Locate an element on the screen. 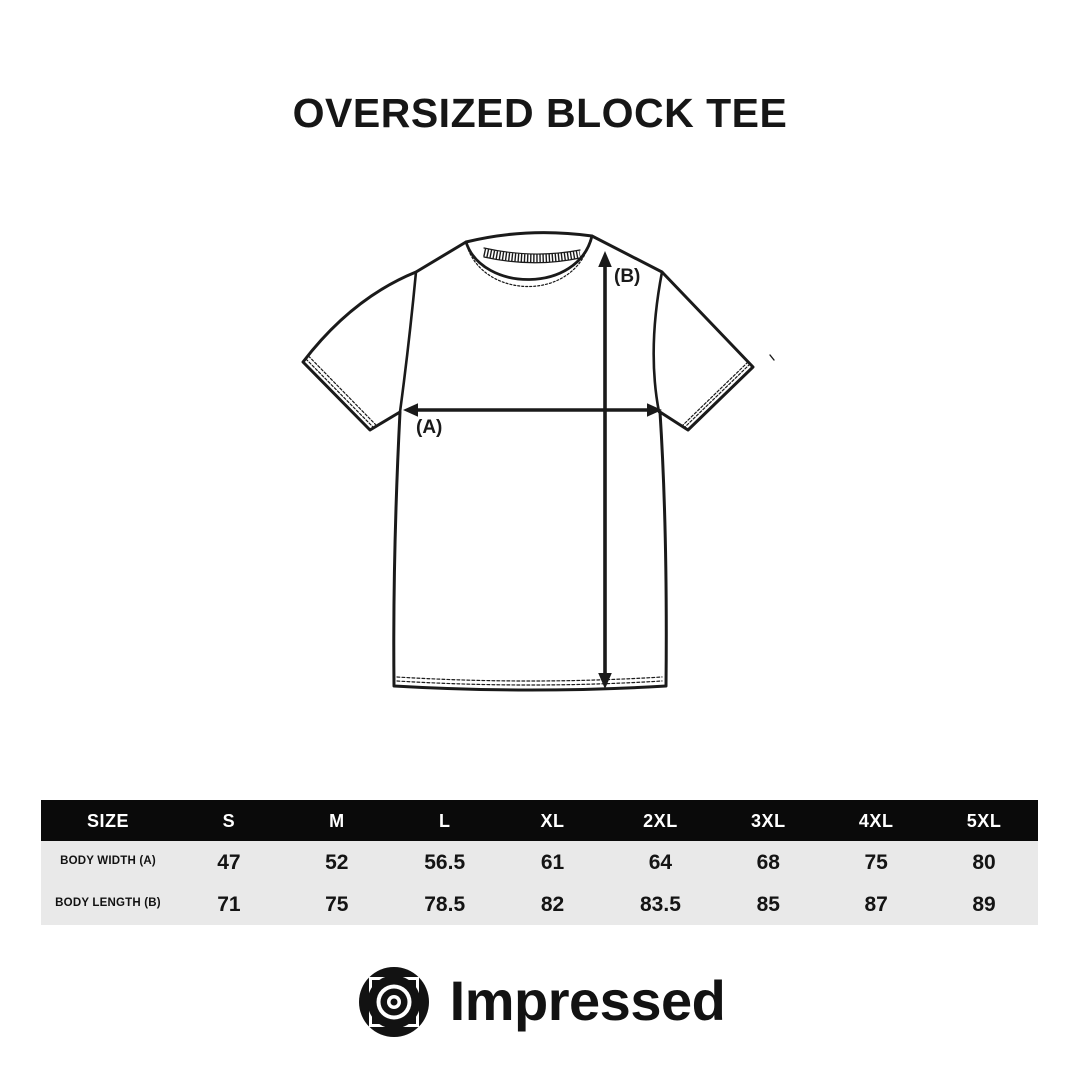 This screenshot has width=1080, height=1080. size-column-header: 4XL is located at coordinates (876, 820).